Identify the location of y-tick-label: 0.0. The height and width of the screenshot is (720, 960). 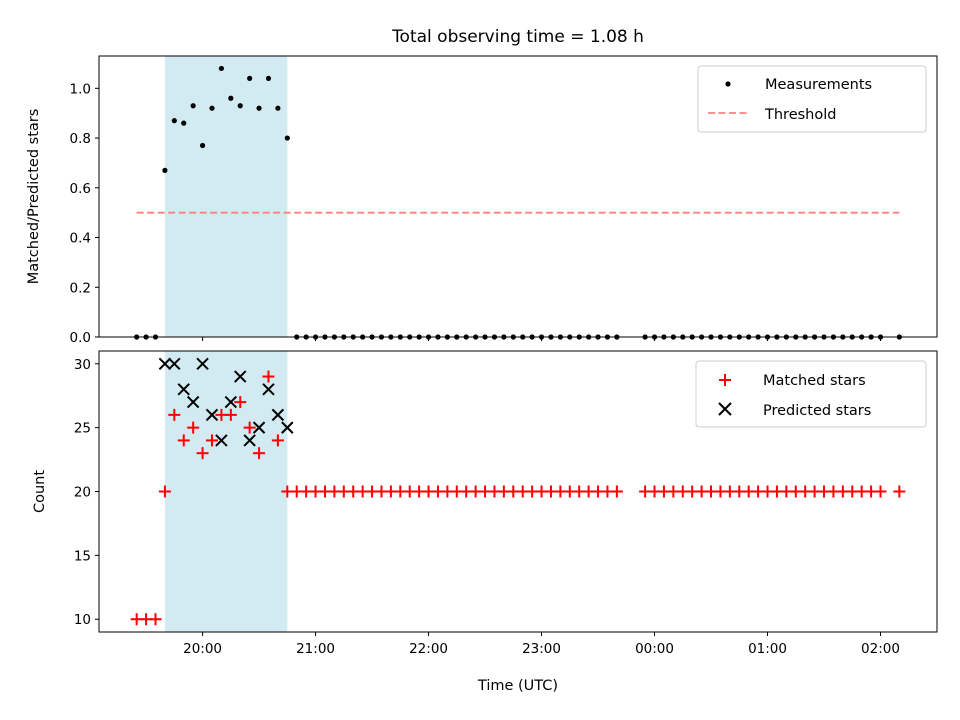
(80, 338).